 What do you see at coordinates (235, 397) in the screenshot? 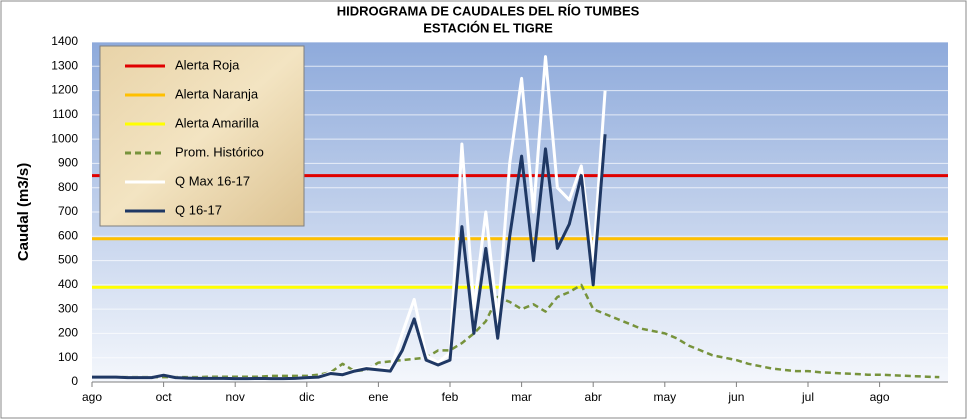
I see `x-tick-label: nov` at bounding box center [235, 397].